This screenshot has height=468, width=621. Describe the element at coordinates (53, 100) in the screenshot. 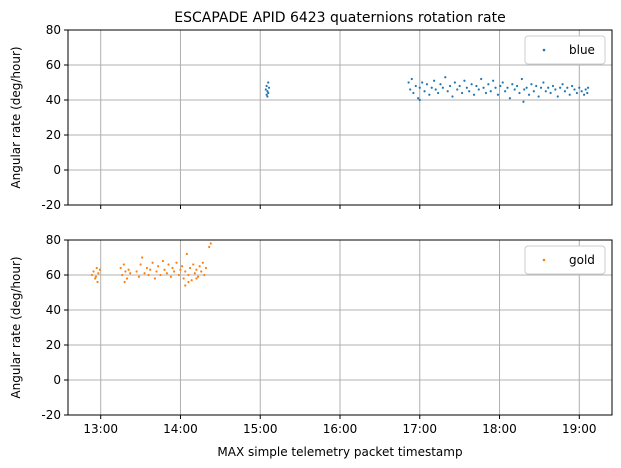

I see `y-tick-label: 40` at that location.